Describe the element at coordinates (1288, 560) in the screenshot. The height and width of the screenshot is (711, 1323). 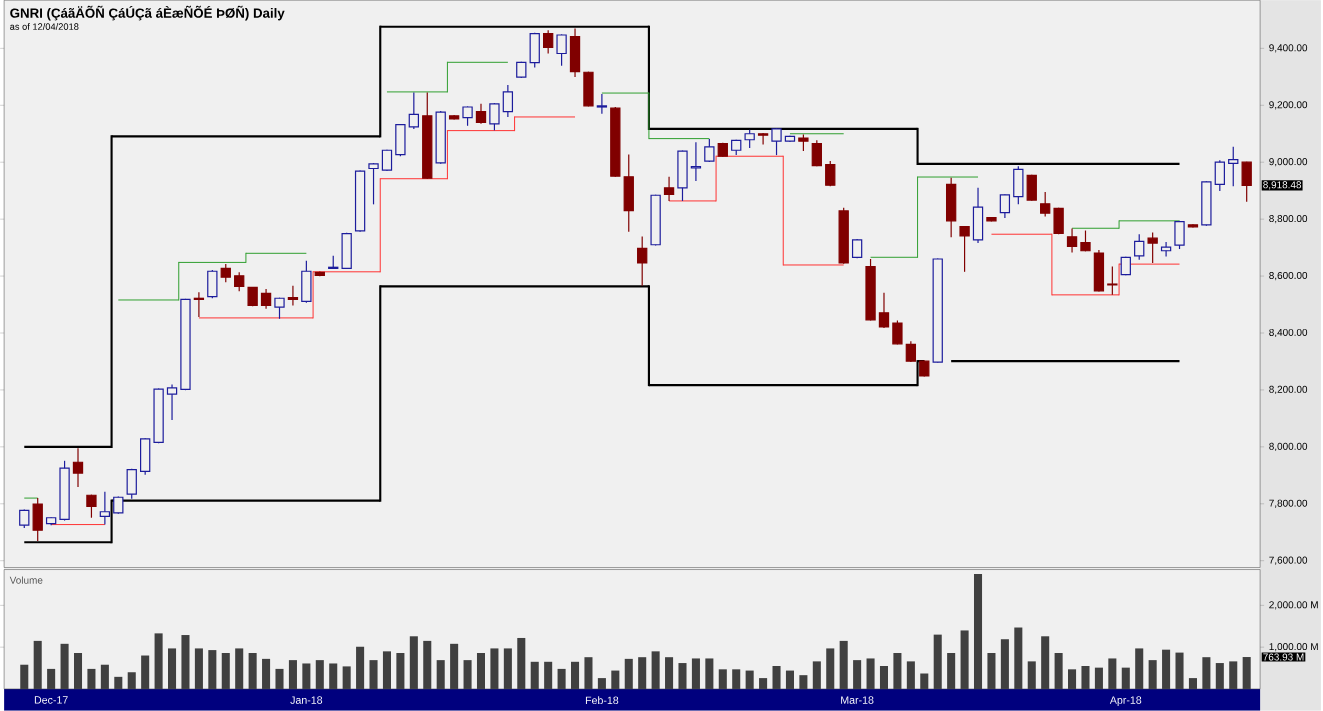
I see `y-tick-label: 7,600.00` at that location.